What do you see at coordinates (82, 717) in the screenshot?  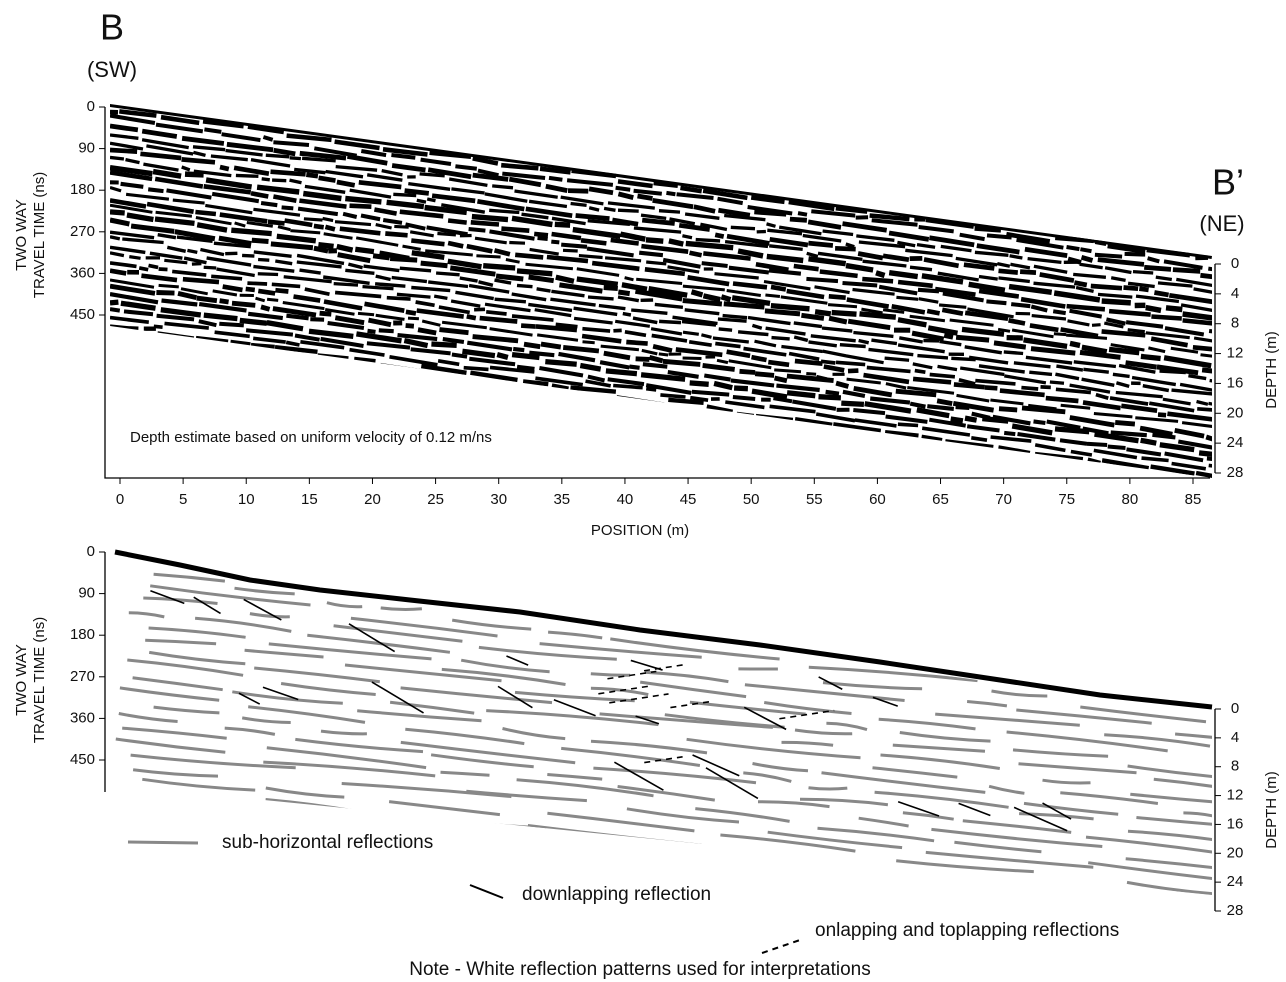 I see `y-tick-label: 360` at bounding box center [82, 717].